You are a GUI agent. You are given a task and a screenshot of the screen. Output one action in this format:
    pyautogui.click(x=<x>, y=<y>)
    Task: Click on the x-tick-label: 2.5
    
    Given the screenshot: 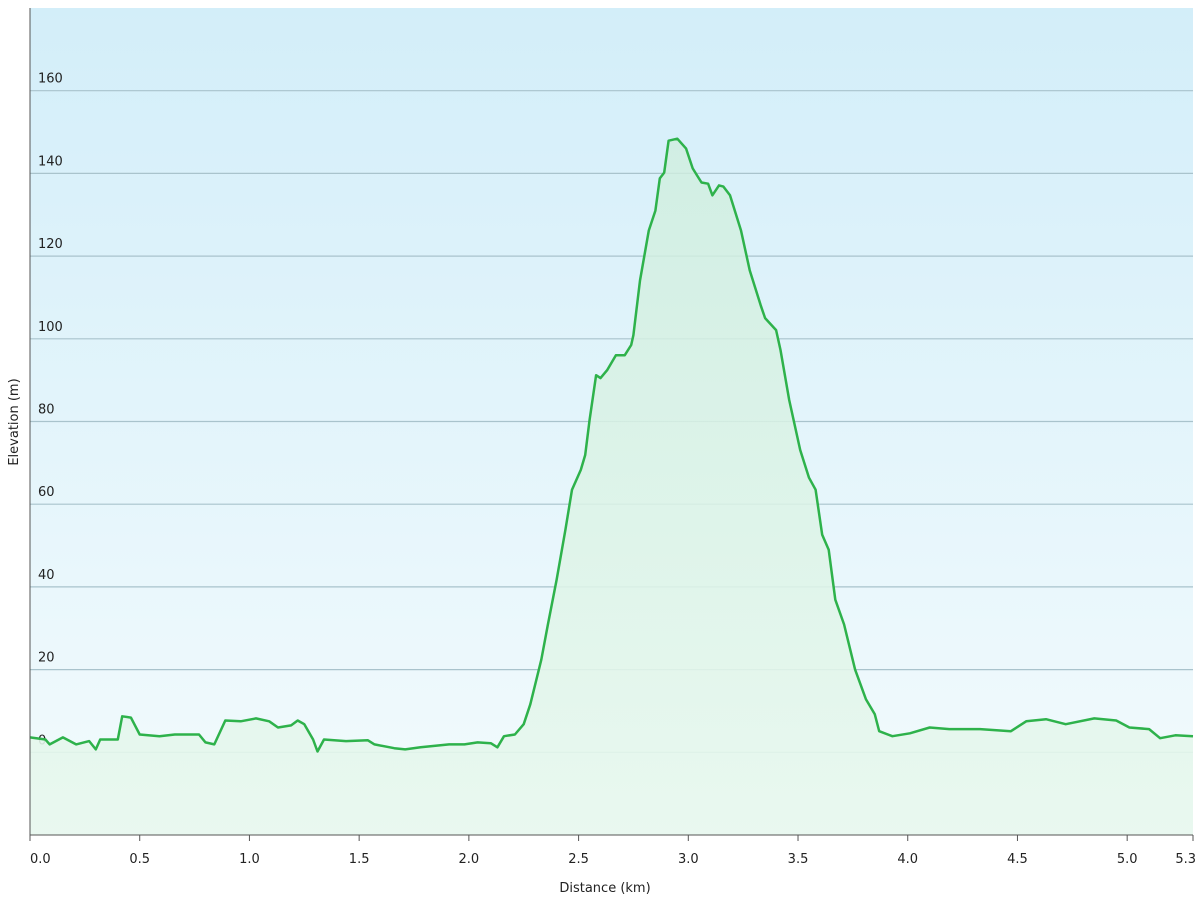 What is the action you would take?
    pyautogui.click(x=578, y=859)
    